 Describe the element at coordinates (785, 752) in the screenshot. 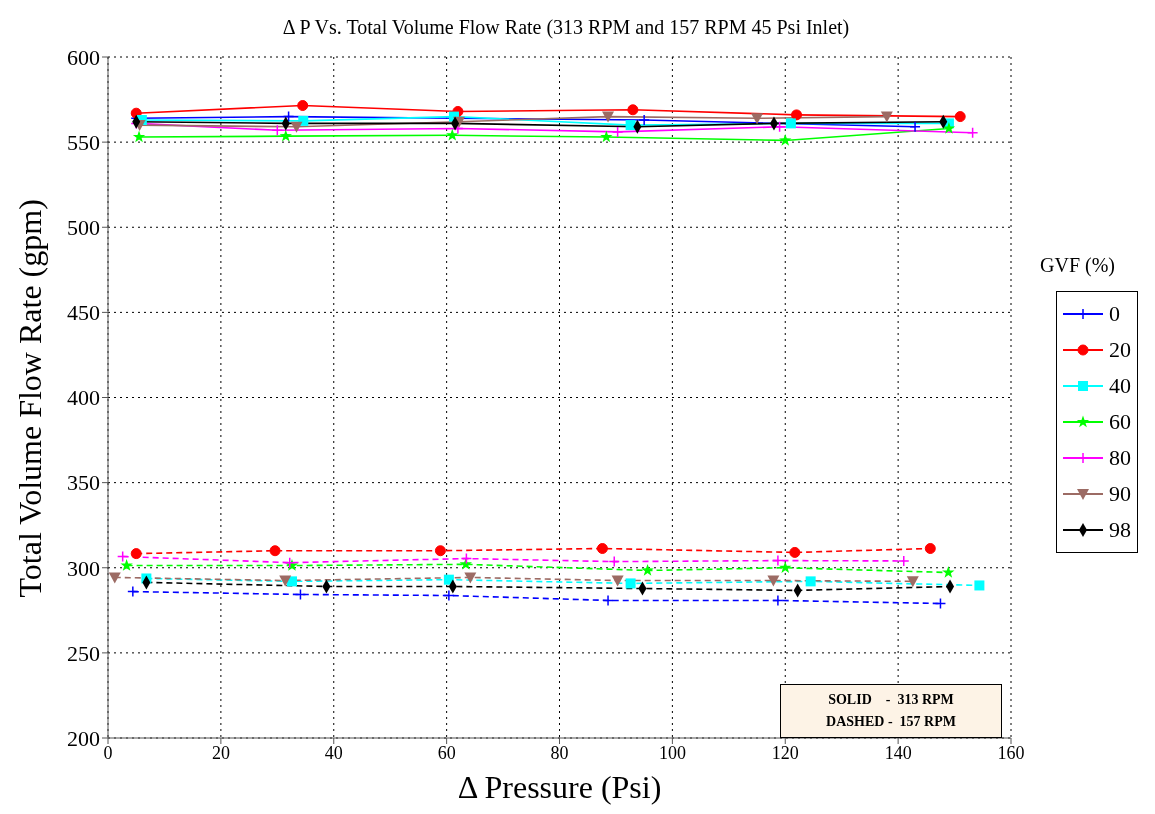

I see `x-tick-label: 120` at that location.